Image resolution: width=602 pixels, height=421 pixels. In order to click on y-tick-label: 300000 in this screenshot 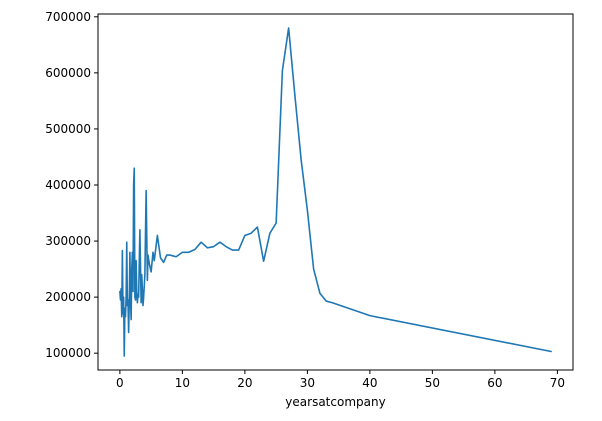, I will do `click(68, 241)`.